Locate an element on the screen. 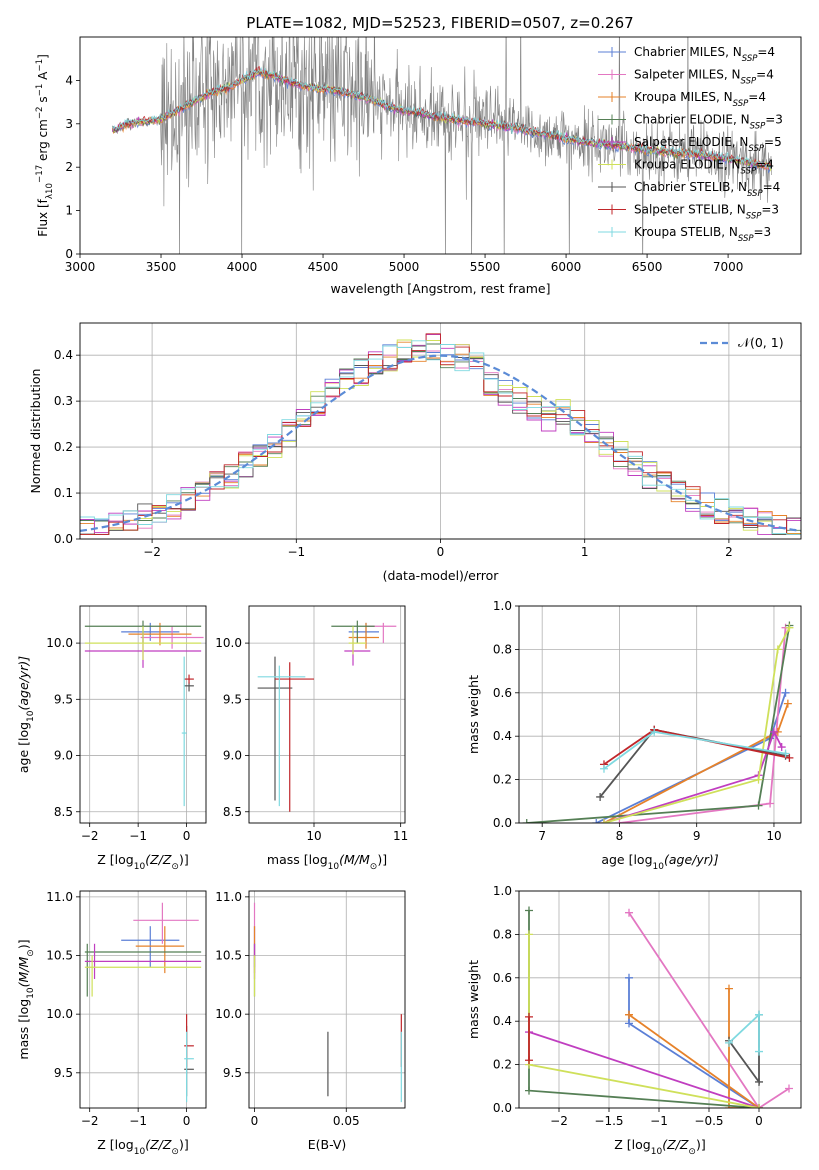  legend-label-s_miles: Salpeter MILES, NSSP=4 is located at coordinates (704, 77).